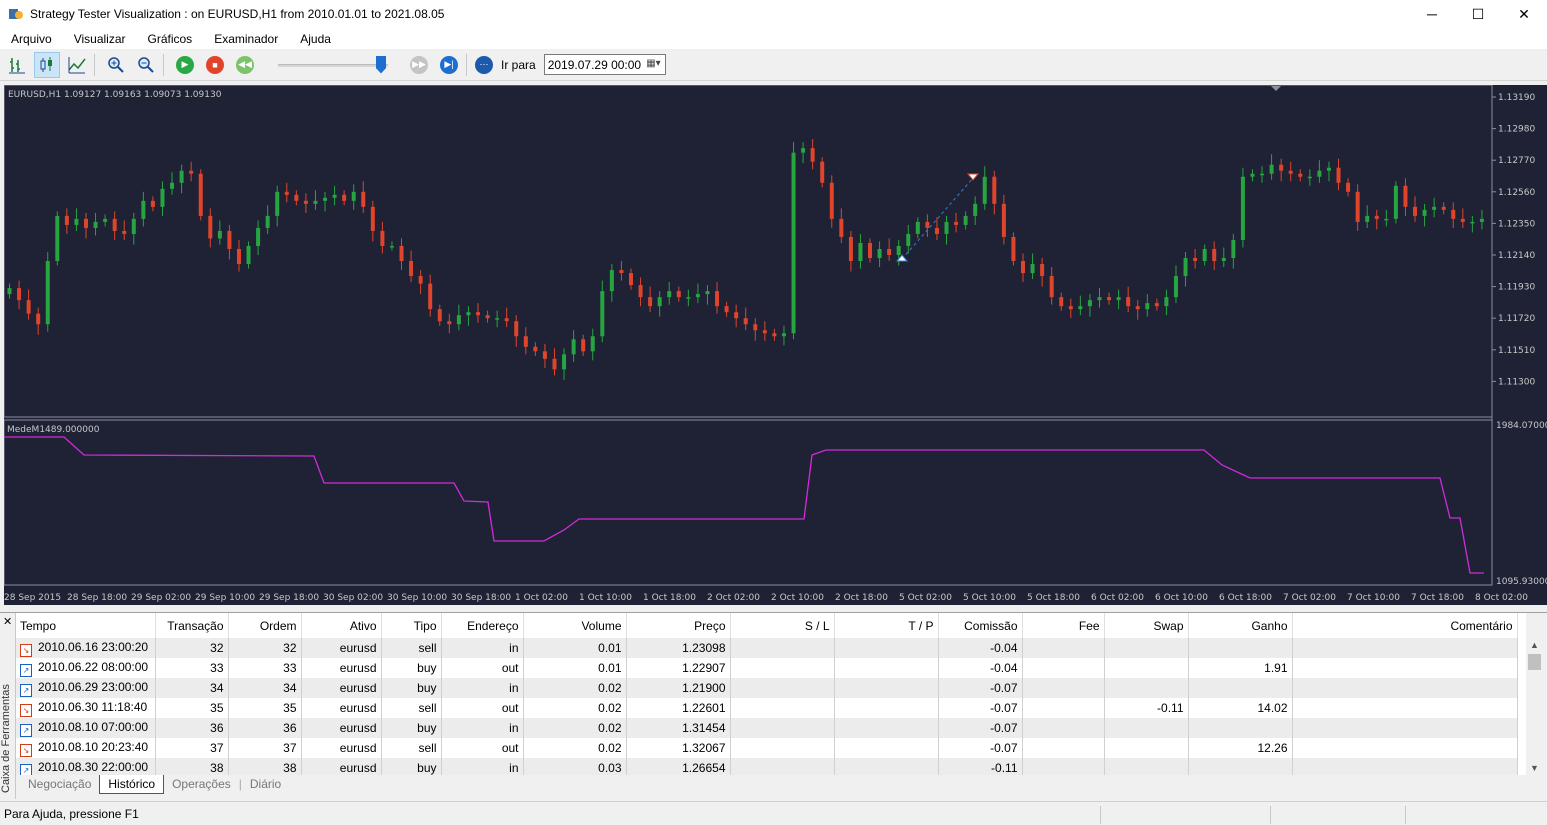 The width and height of the screenshot is (1547, 825). What do you see at coordinates (575, 625) in the screenshot?
I see `column-header-6: Volume` at bounding box center [575, 625].